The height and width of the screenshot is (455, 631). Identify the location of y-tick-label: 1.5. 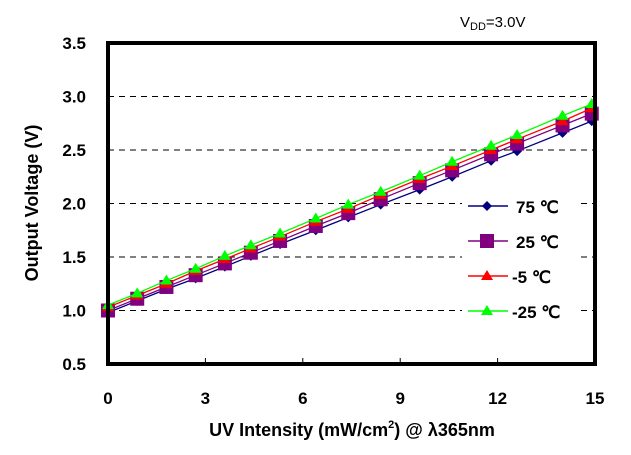
(74, 257).